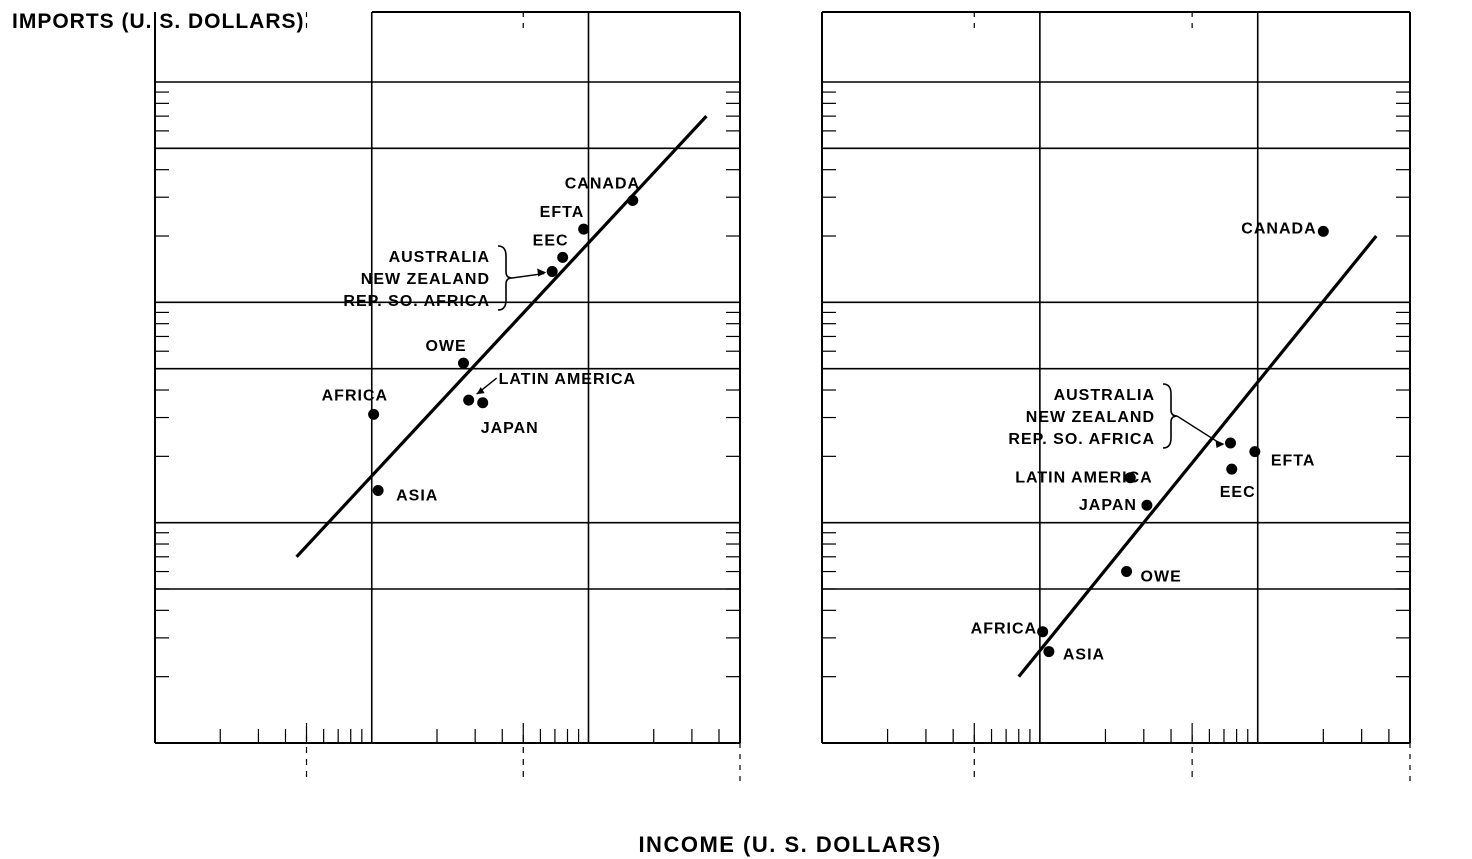 The image size is (1472, 859). Describe the element at coordinates (158, 21) in the screenshot. I see `y-axis-label: IMPORTS (U. S. DOLLARS)` at that location.